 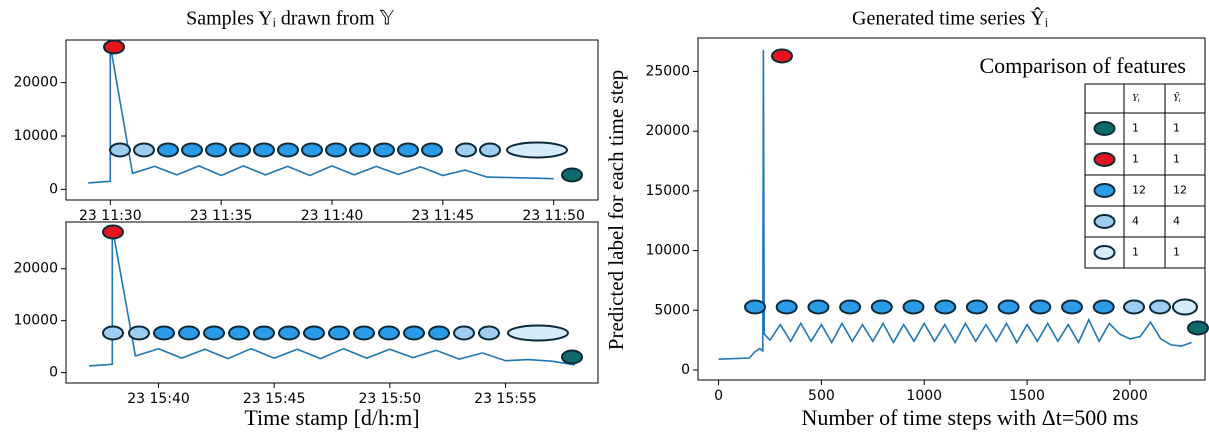 I want to click on y-tick-label: 25000, so click(x=667, y=71).